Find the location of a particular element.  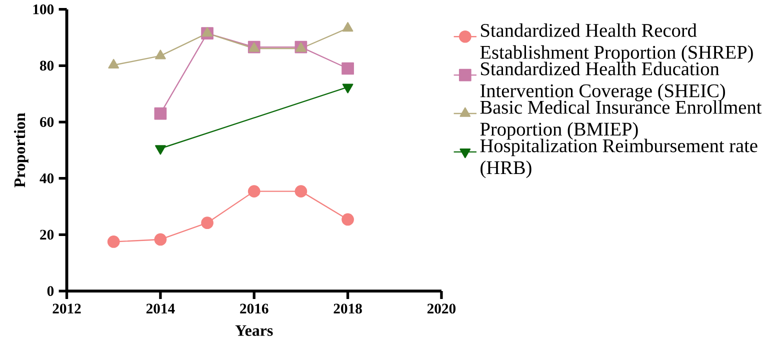

legend-label: Hospitalization Reimbursement rate (HRB) is located at coordinates (619, 158).